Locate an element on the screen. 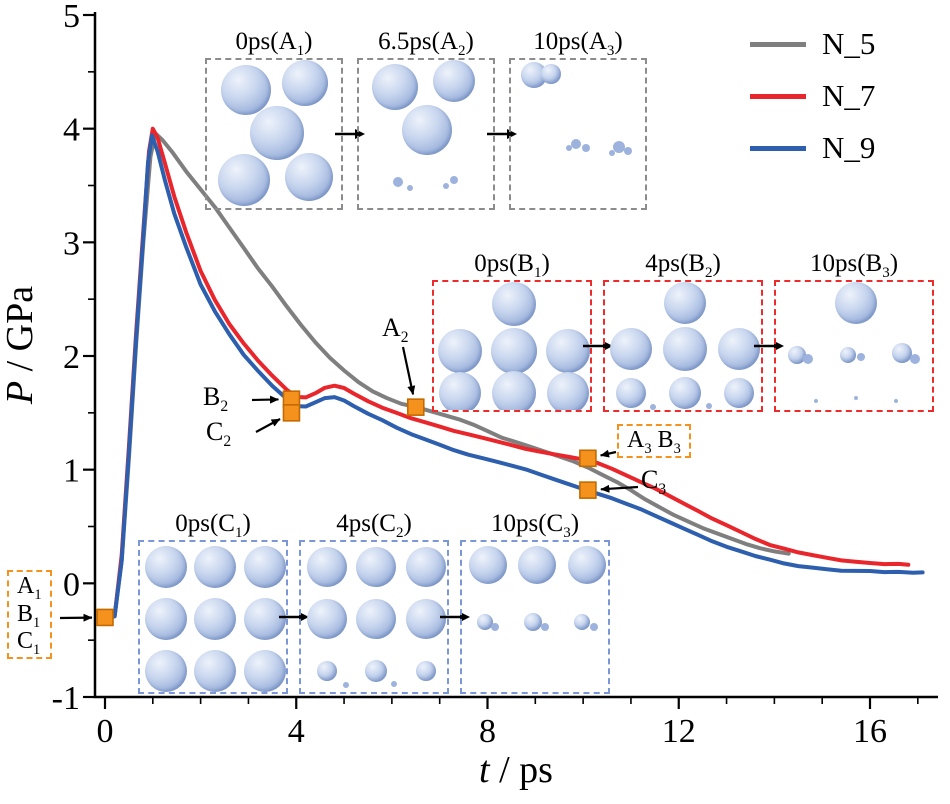  annotation-arrow-b2 is located at coordinates (265, 399).